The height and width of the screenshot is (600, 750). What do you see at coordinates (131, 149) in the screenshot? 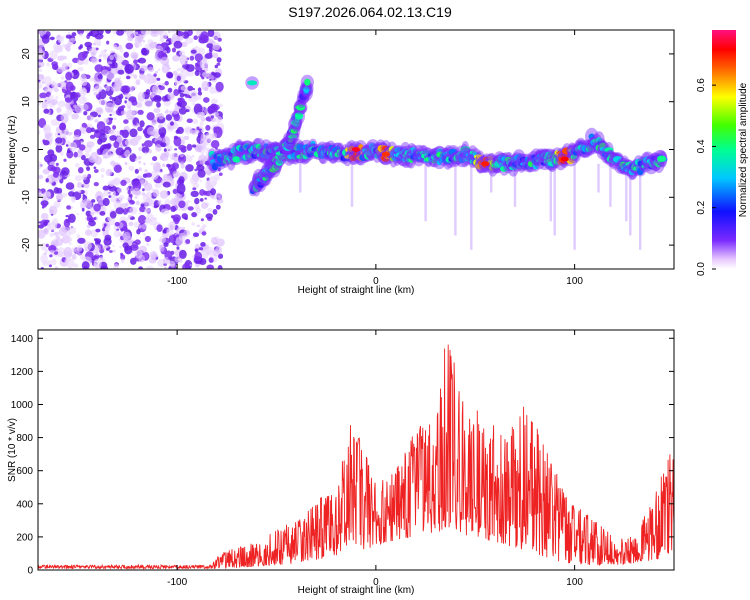
I see `noise-region` at bounding box center [131, 149].